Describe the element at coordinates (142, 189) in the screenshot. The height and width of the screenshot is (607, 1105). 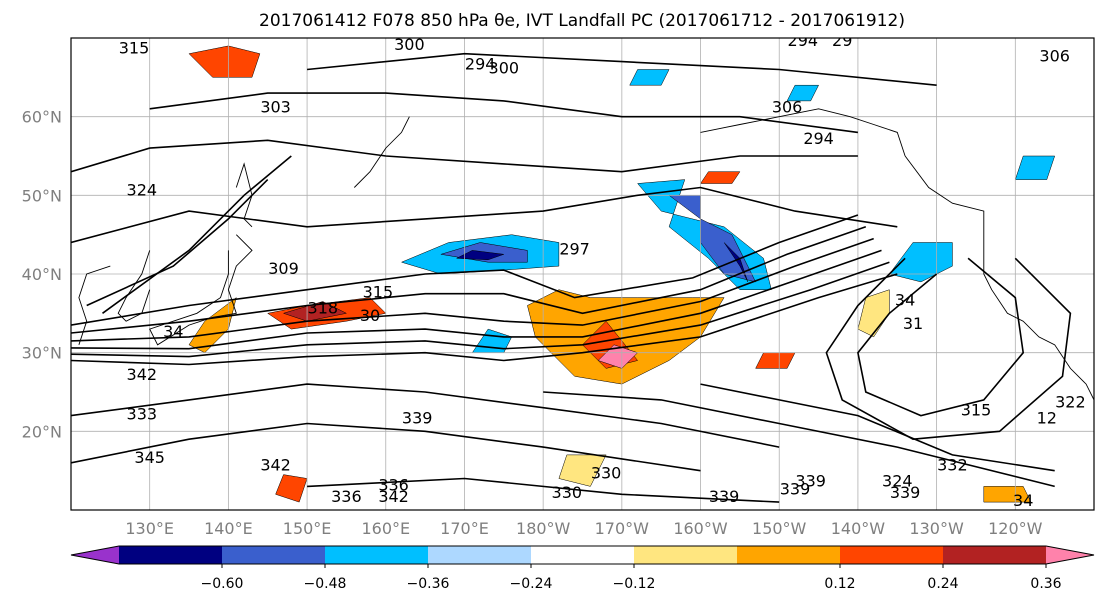
I see `contour-label: 324` at that location.